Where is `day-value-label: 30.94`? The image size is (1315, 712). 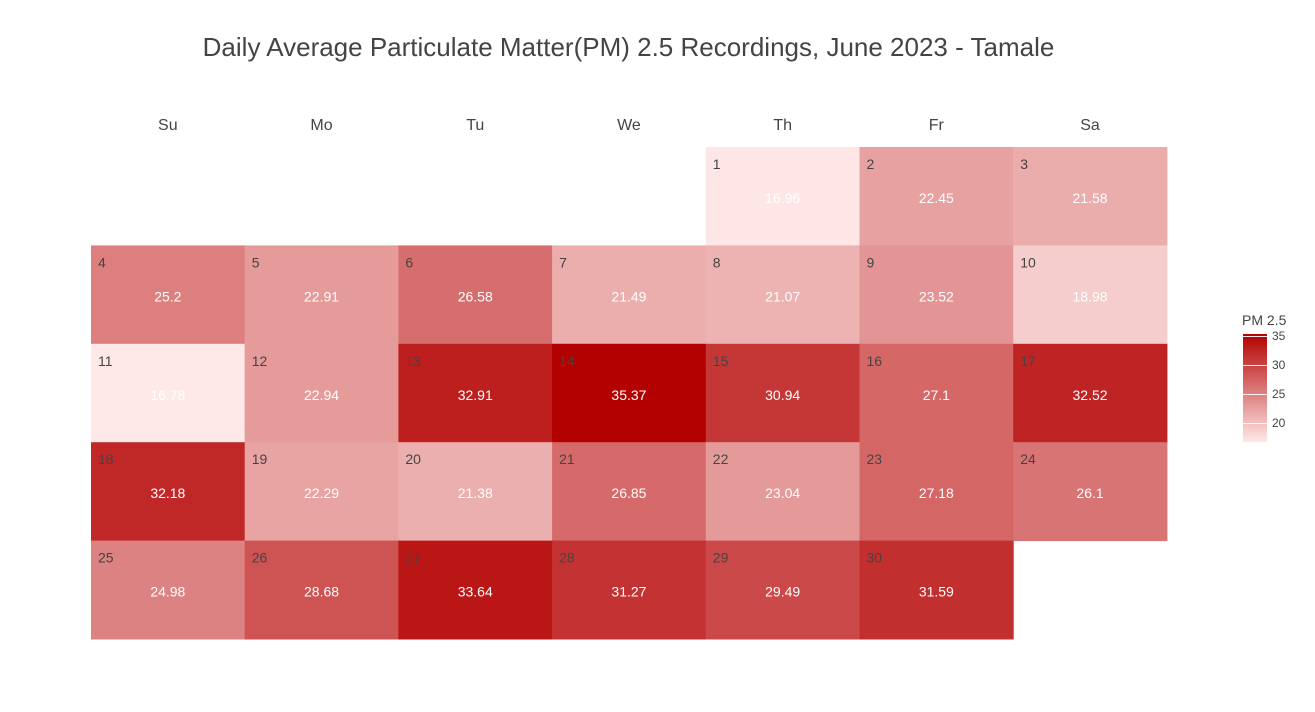 day-value-label: 30.94 is located at coordinates (782, 395).